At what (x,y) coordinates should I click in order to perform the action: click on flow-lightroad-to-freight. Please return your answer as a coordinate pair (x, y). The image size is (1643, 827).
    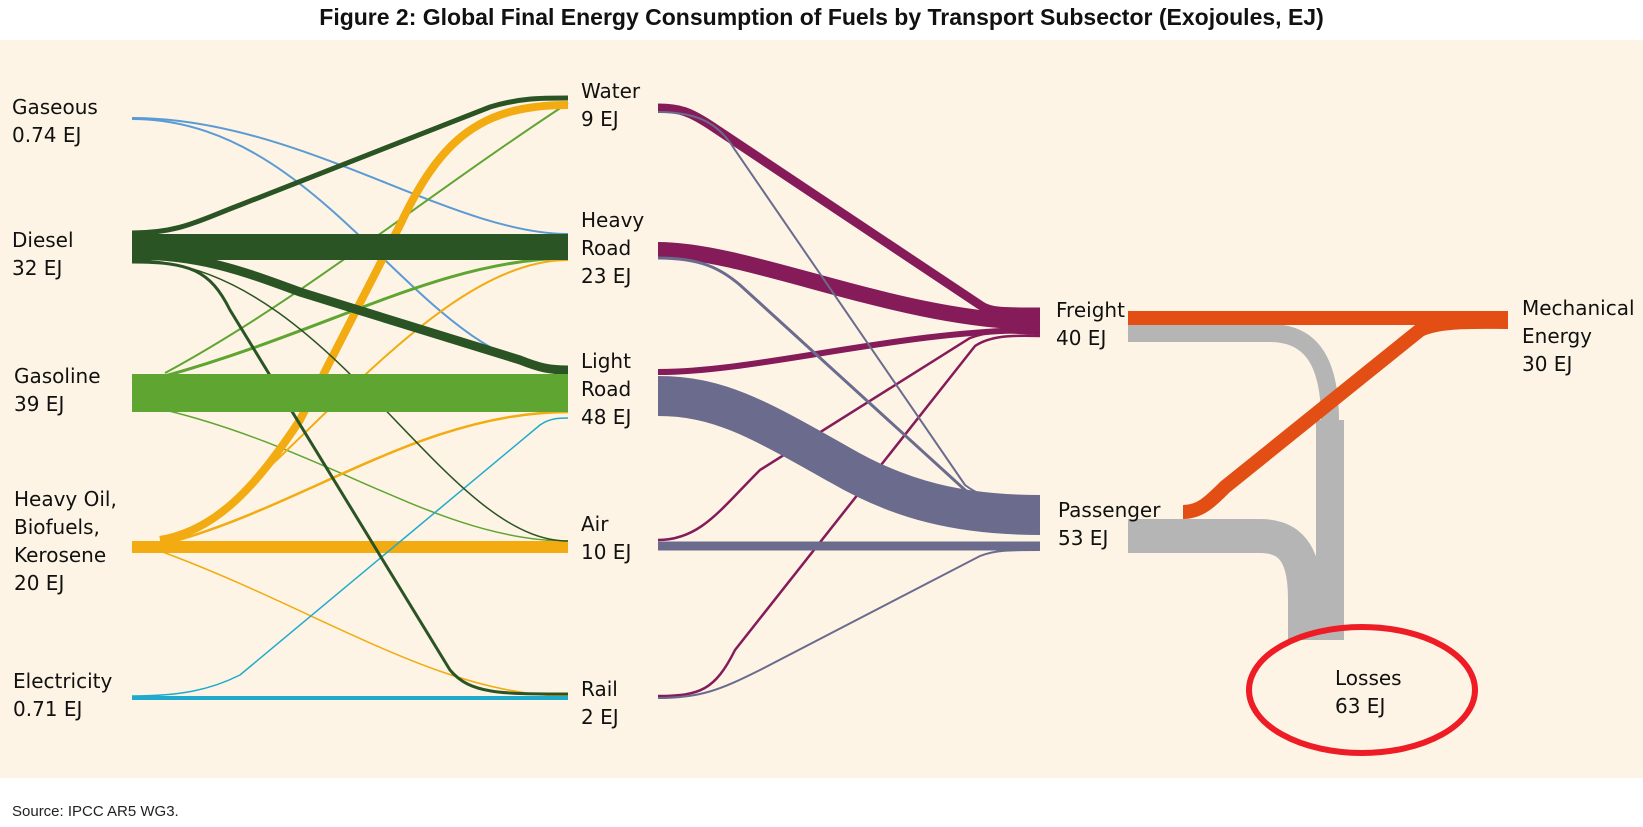
    Looking at the image, I should click on (849, 351).